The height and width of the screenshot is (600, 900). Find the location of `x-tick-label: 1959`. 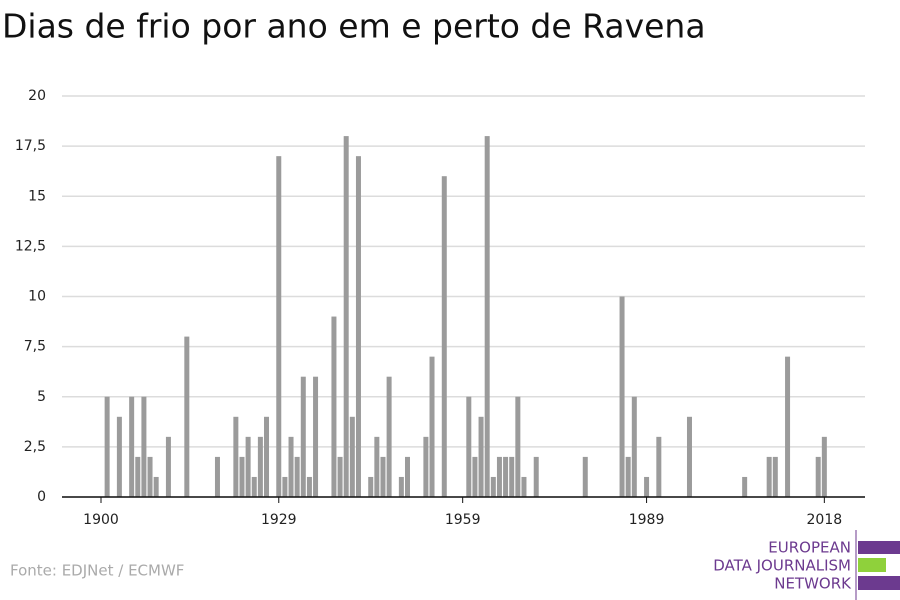

x-tick-label: 1959 is located at coordinates (463, 520).